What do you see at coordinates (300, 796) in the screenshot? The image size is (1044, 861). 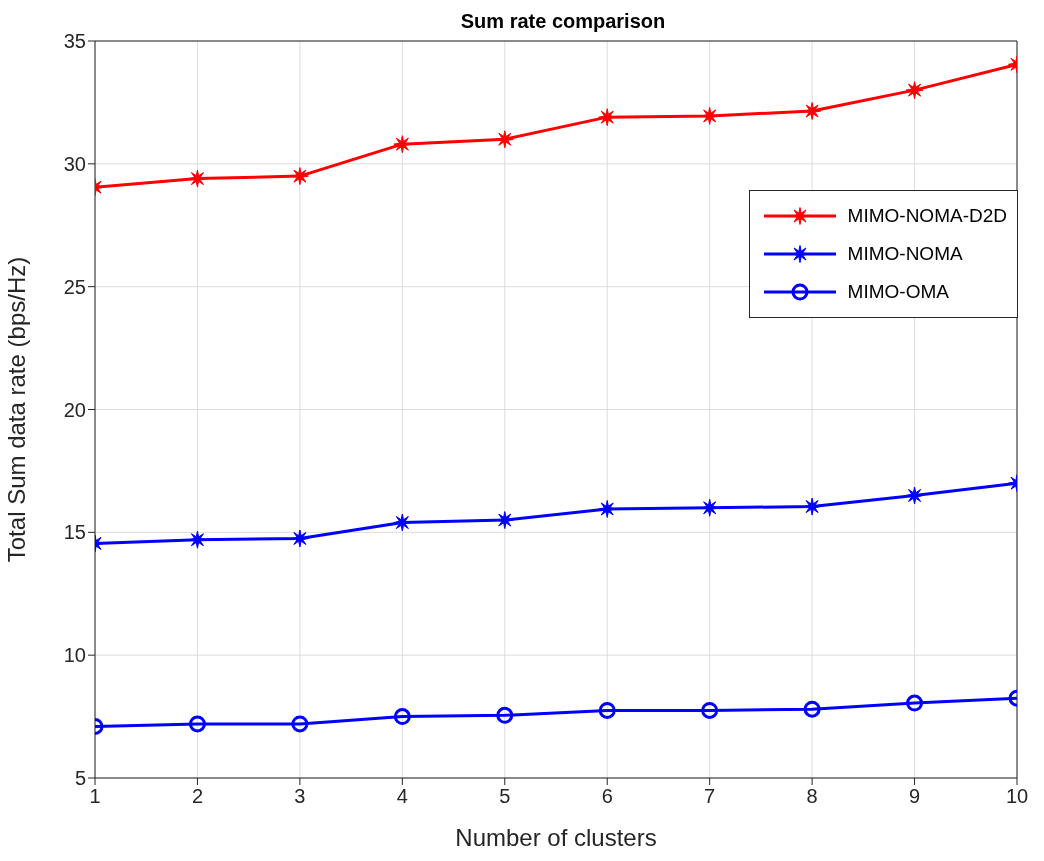 I see `x-tick-label: 3` at bounding box center [300, 796].